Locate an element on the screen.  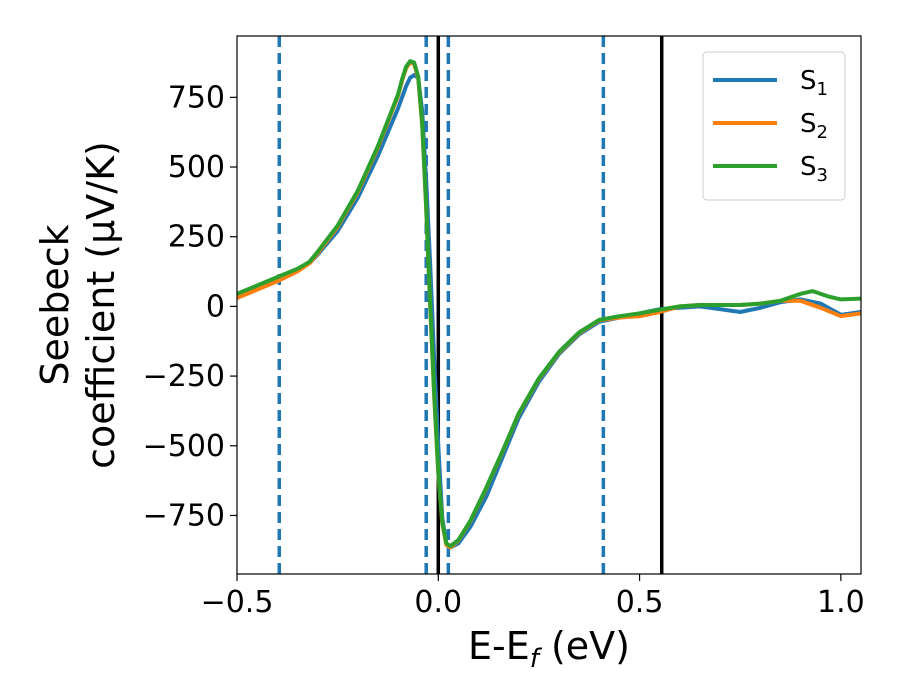
y-axis-ticks: −750 −500 −250 0 250 500 750 is located at coordinates (190, 306).